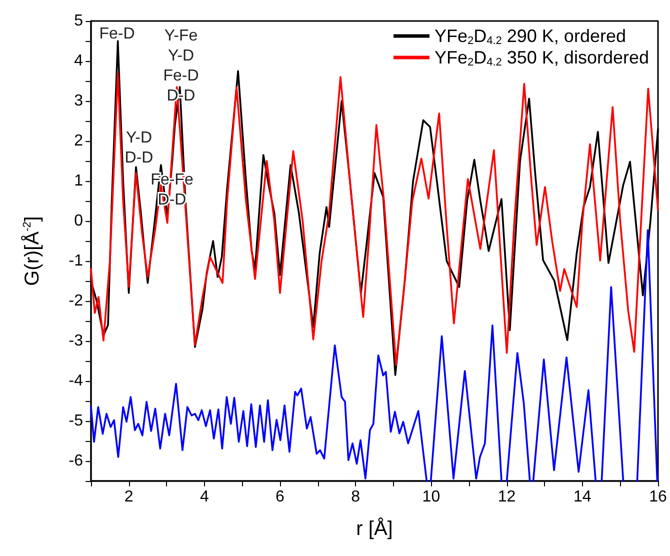 This screenshot has height=556, width=670. I want to click on x-tick-label: 4, so click(204, 497).